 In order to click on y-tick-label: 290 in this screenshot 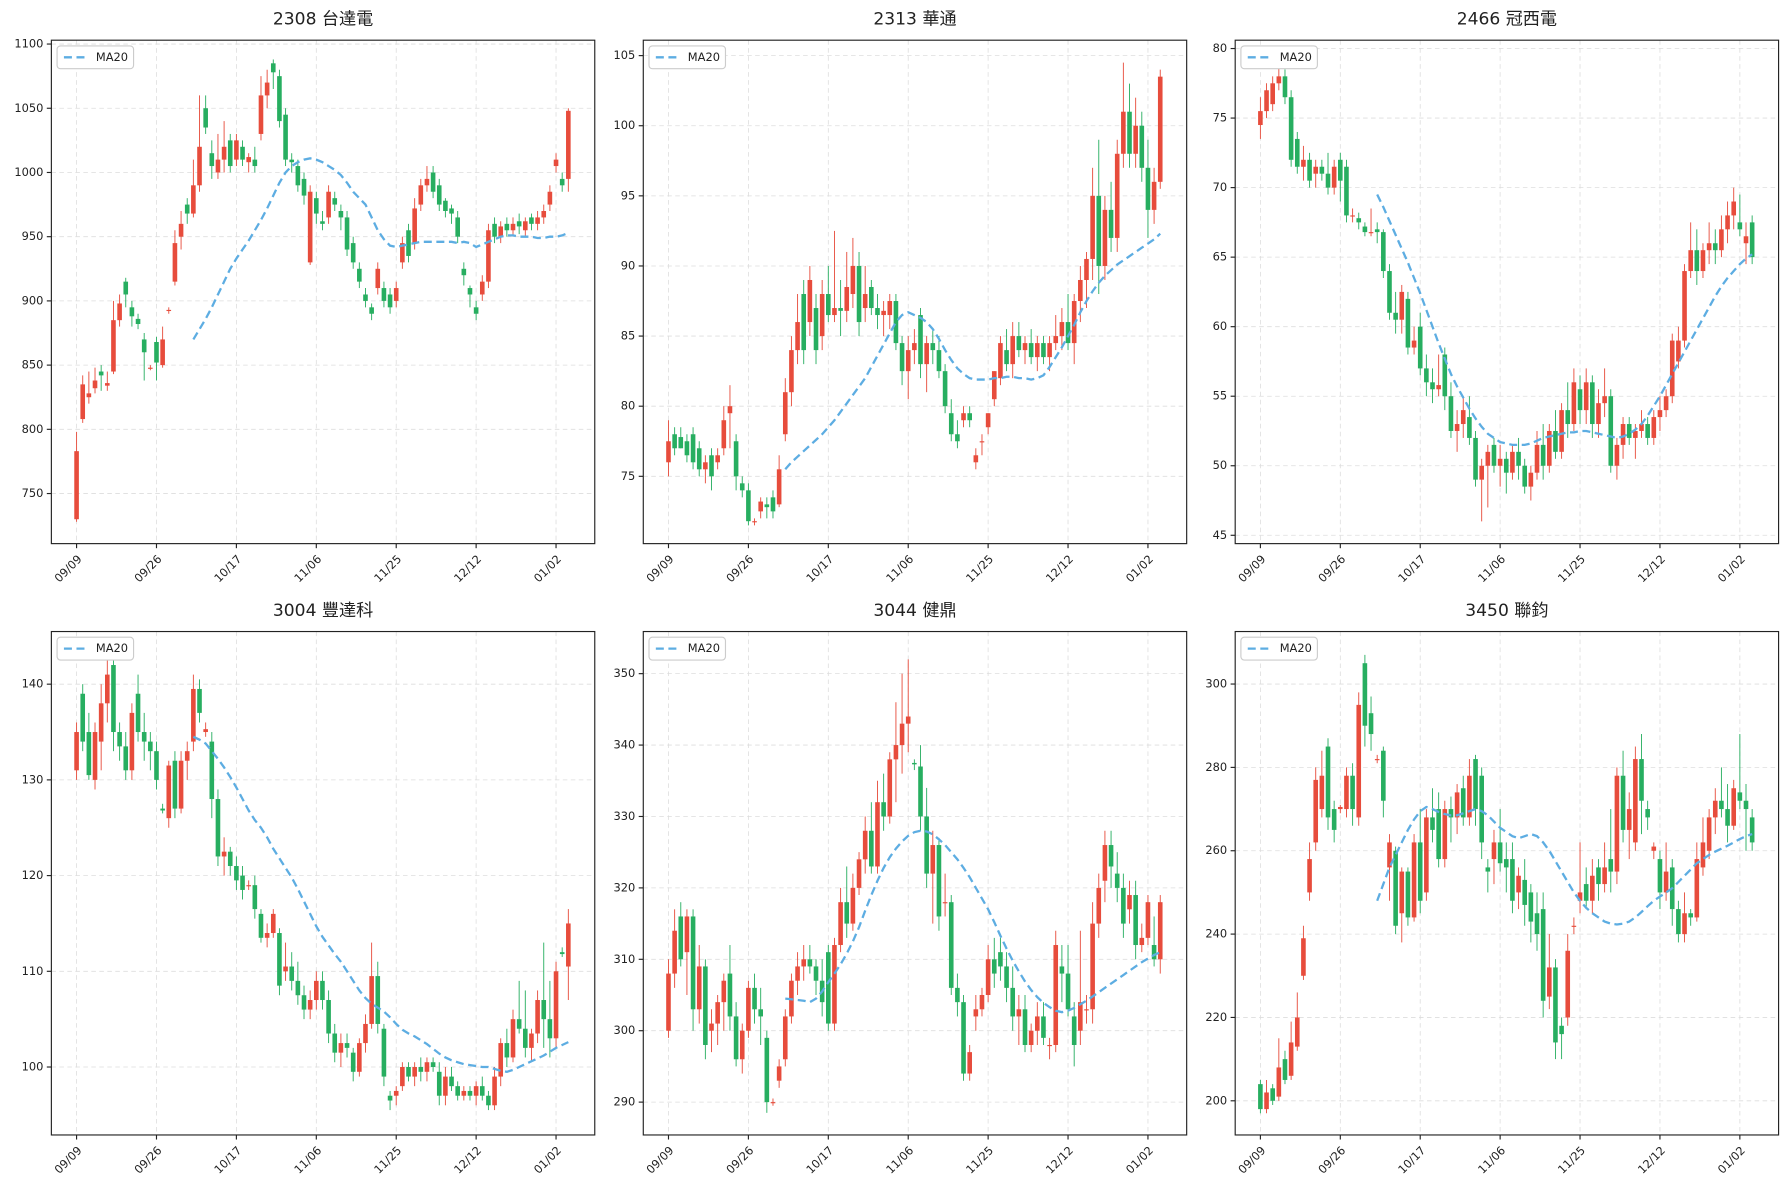, I will do `click(625, 1102)`.